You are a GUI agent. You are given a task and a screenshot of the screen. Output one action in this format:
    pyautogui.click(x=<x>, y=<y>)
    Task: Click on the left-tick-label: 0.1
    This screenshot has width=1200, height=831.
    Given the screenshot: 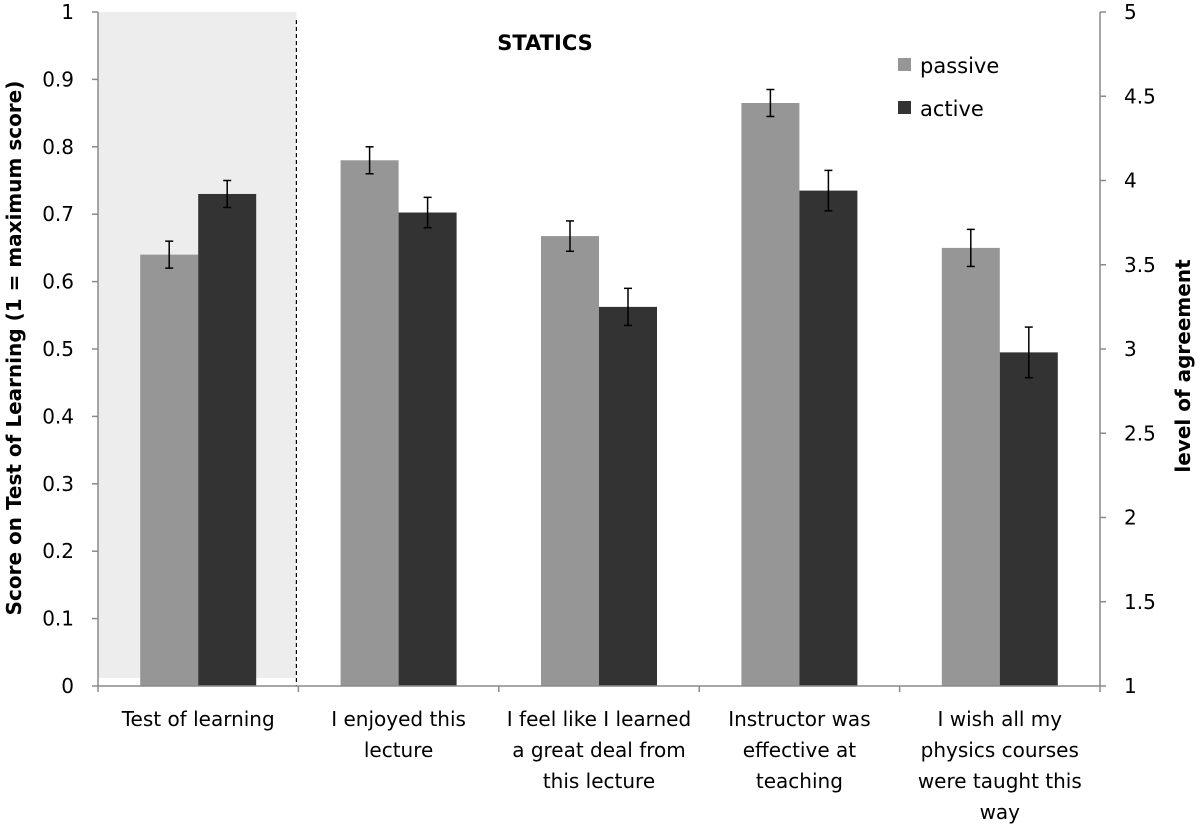 What is the action you would take?
    pyautogui.click(x=58, y=619)
    